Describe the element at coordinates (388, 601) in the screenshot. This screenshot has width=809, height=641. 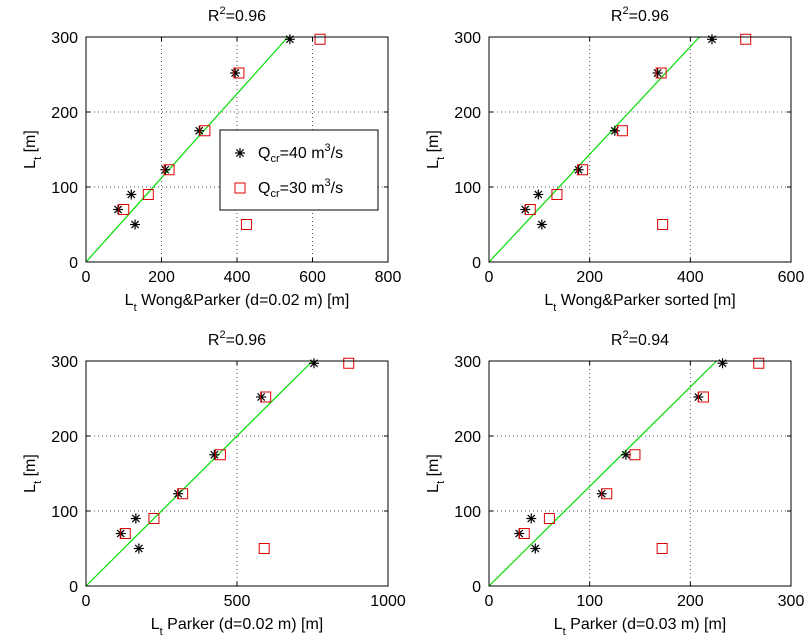
I see `x-tick-label: 1000` at that location.